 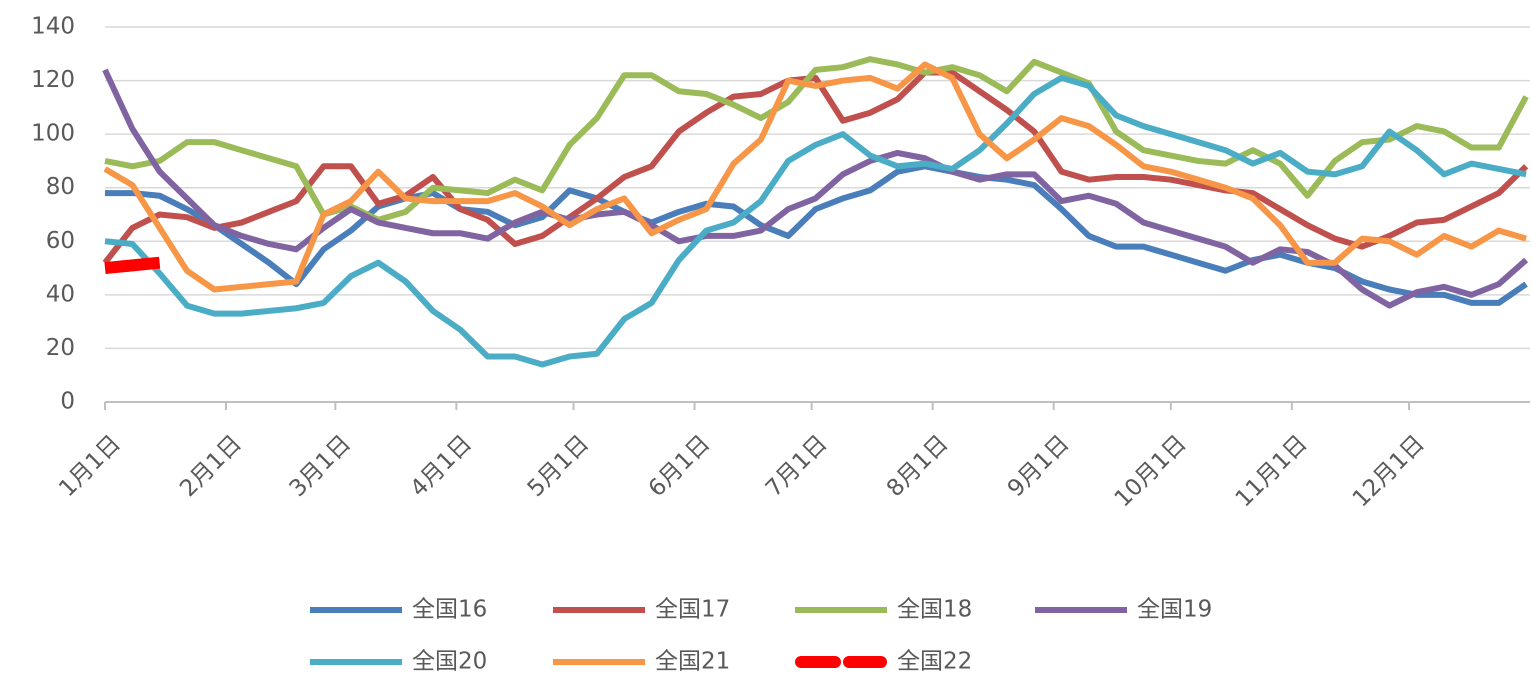 I want to click on y-tick-label: 0, so click(x=67, y=402).